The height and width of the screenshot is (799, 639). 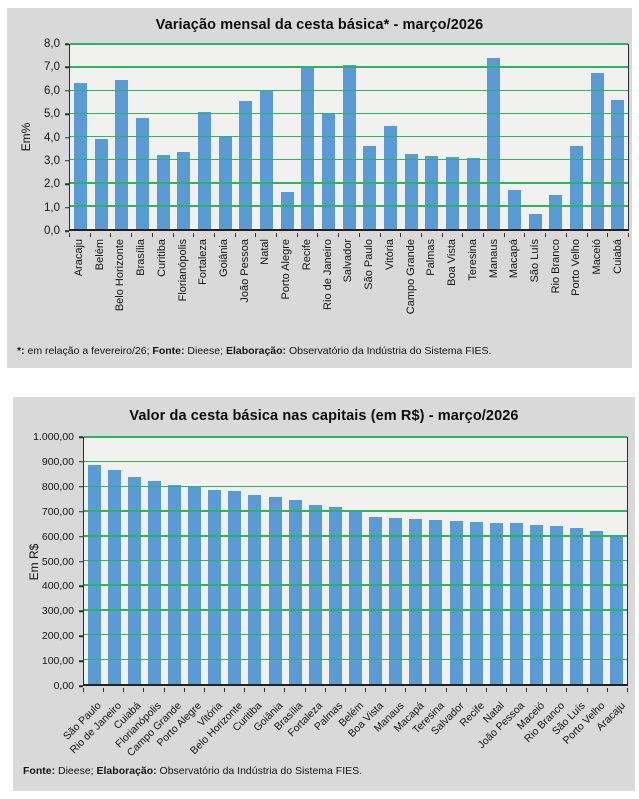 What do you see at coordinates (597, 289) in the screenshot?
I see `x-label-slot: Maceió` at bounding box center [597, 289].